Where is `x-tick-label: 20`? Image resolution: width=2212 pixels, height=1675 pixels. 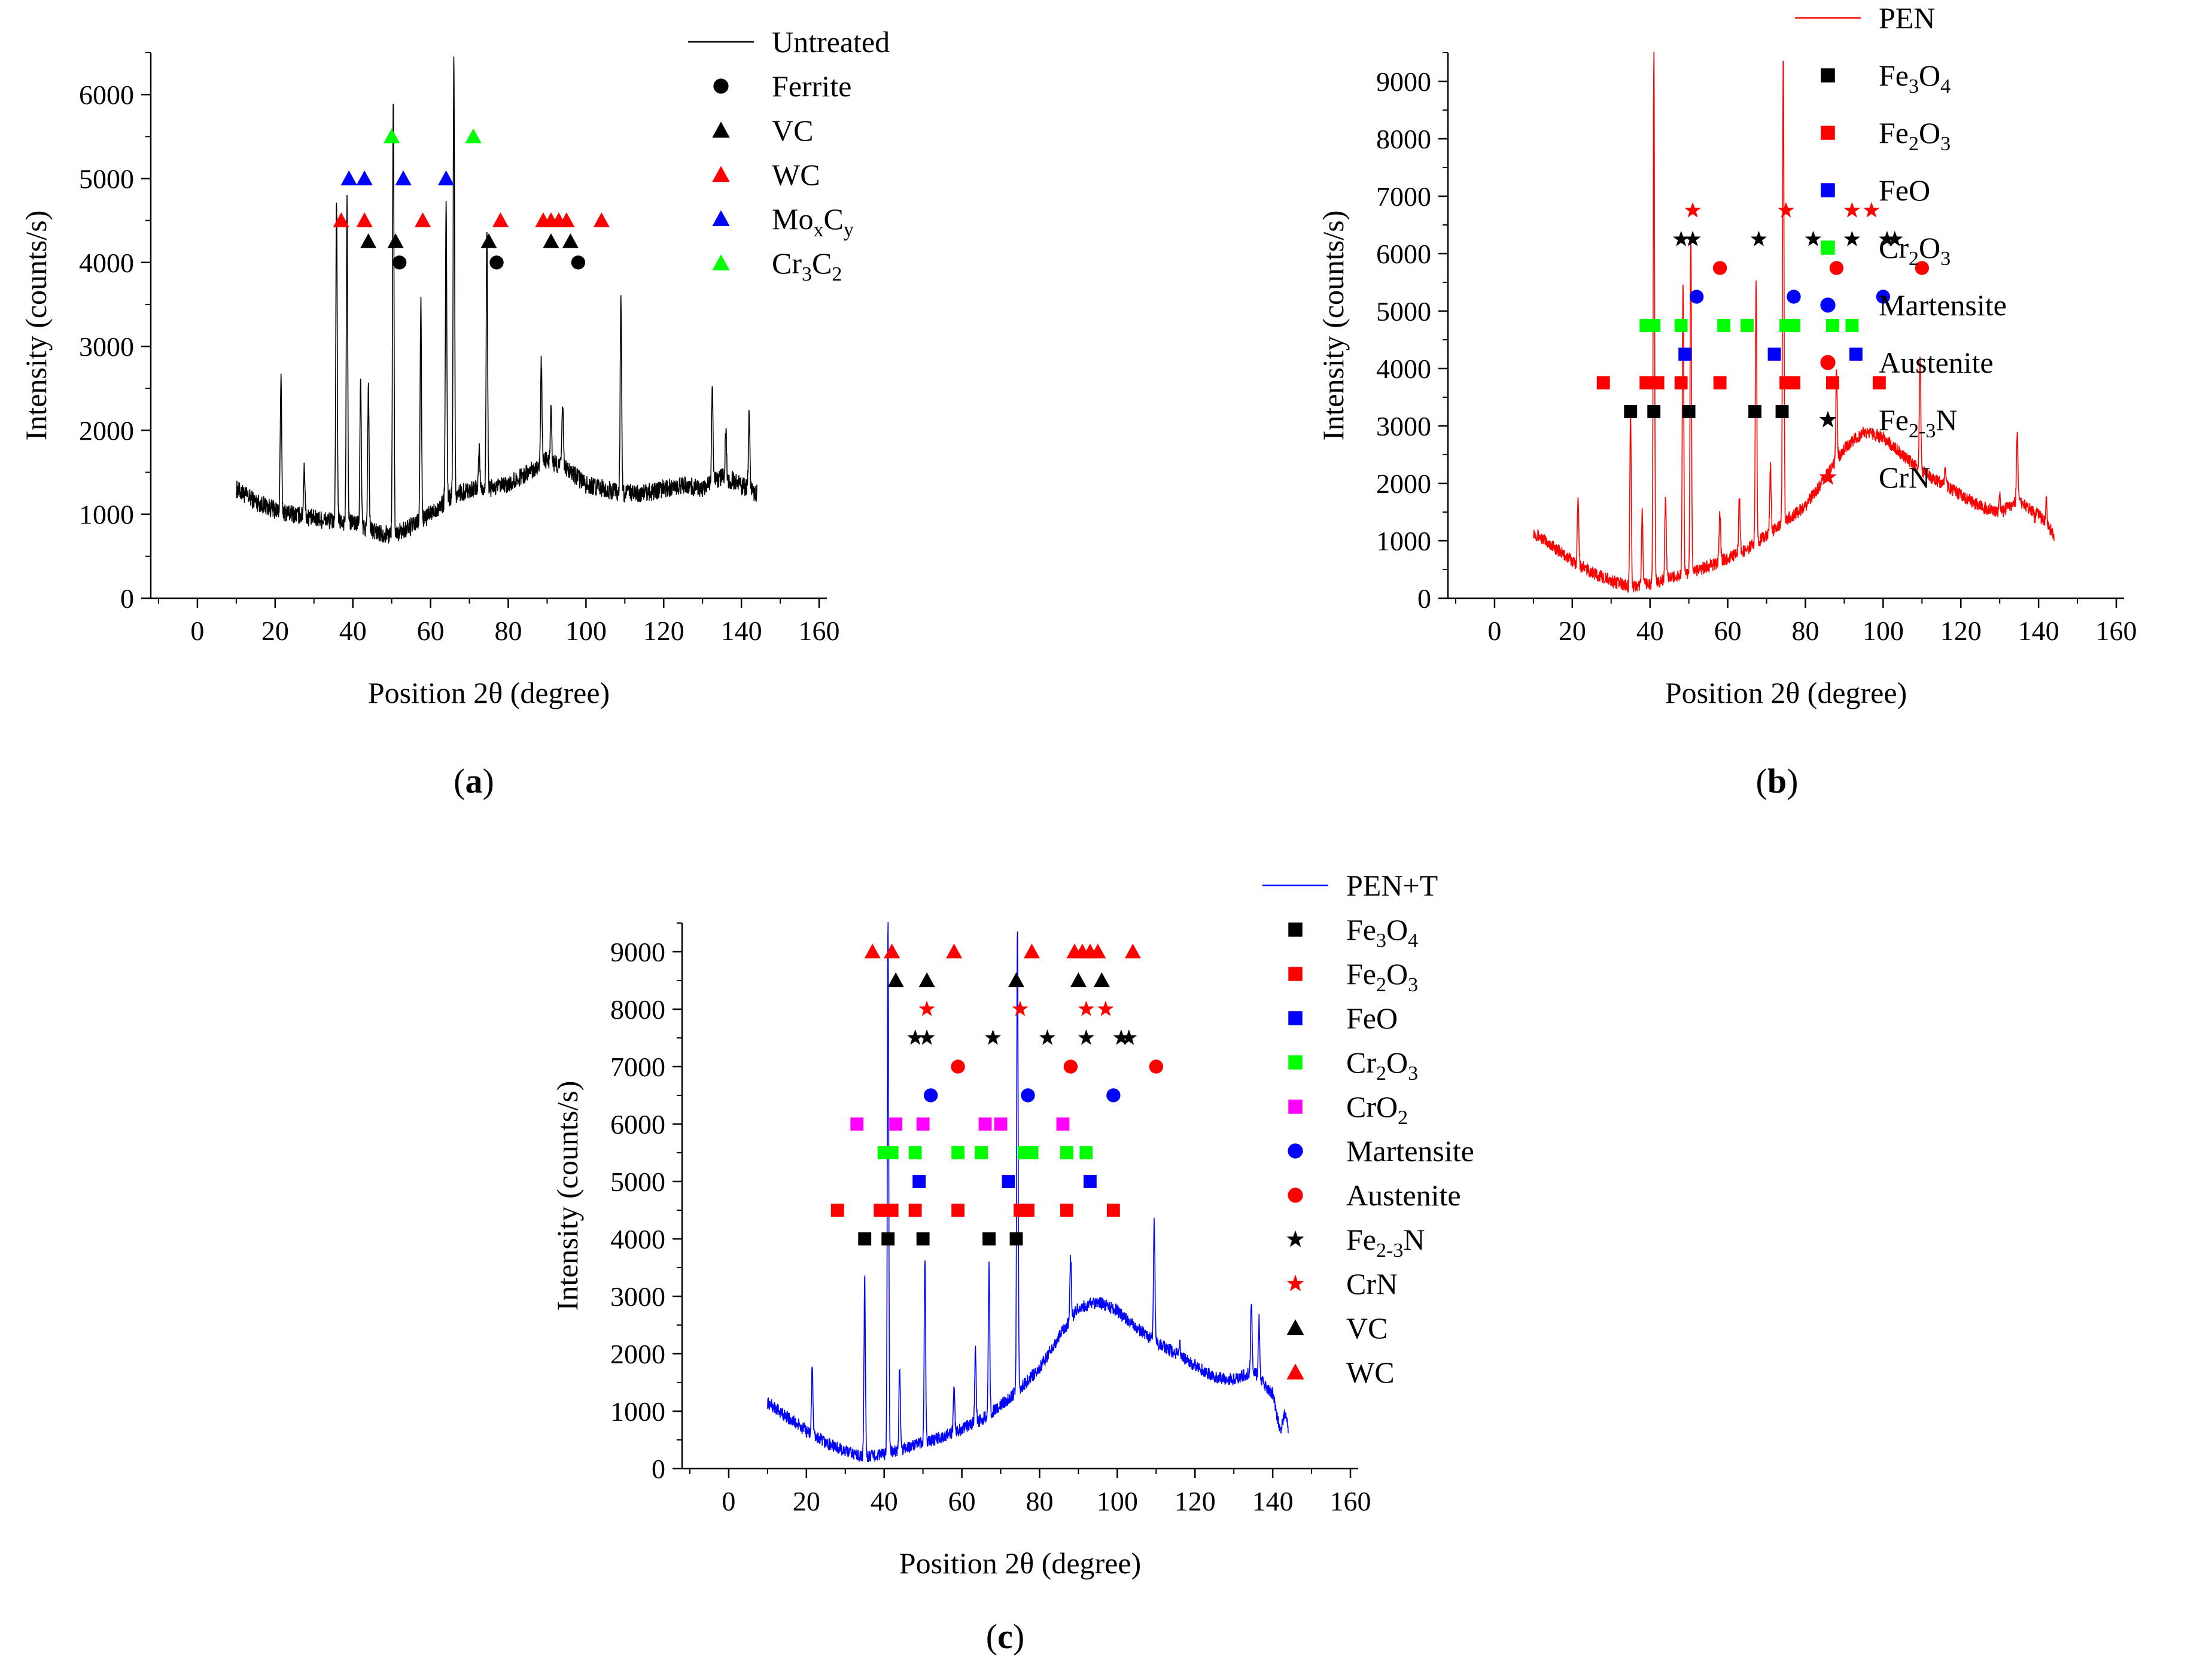
x-tick-label: 20 is located at coordinates (275, 631).